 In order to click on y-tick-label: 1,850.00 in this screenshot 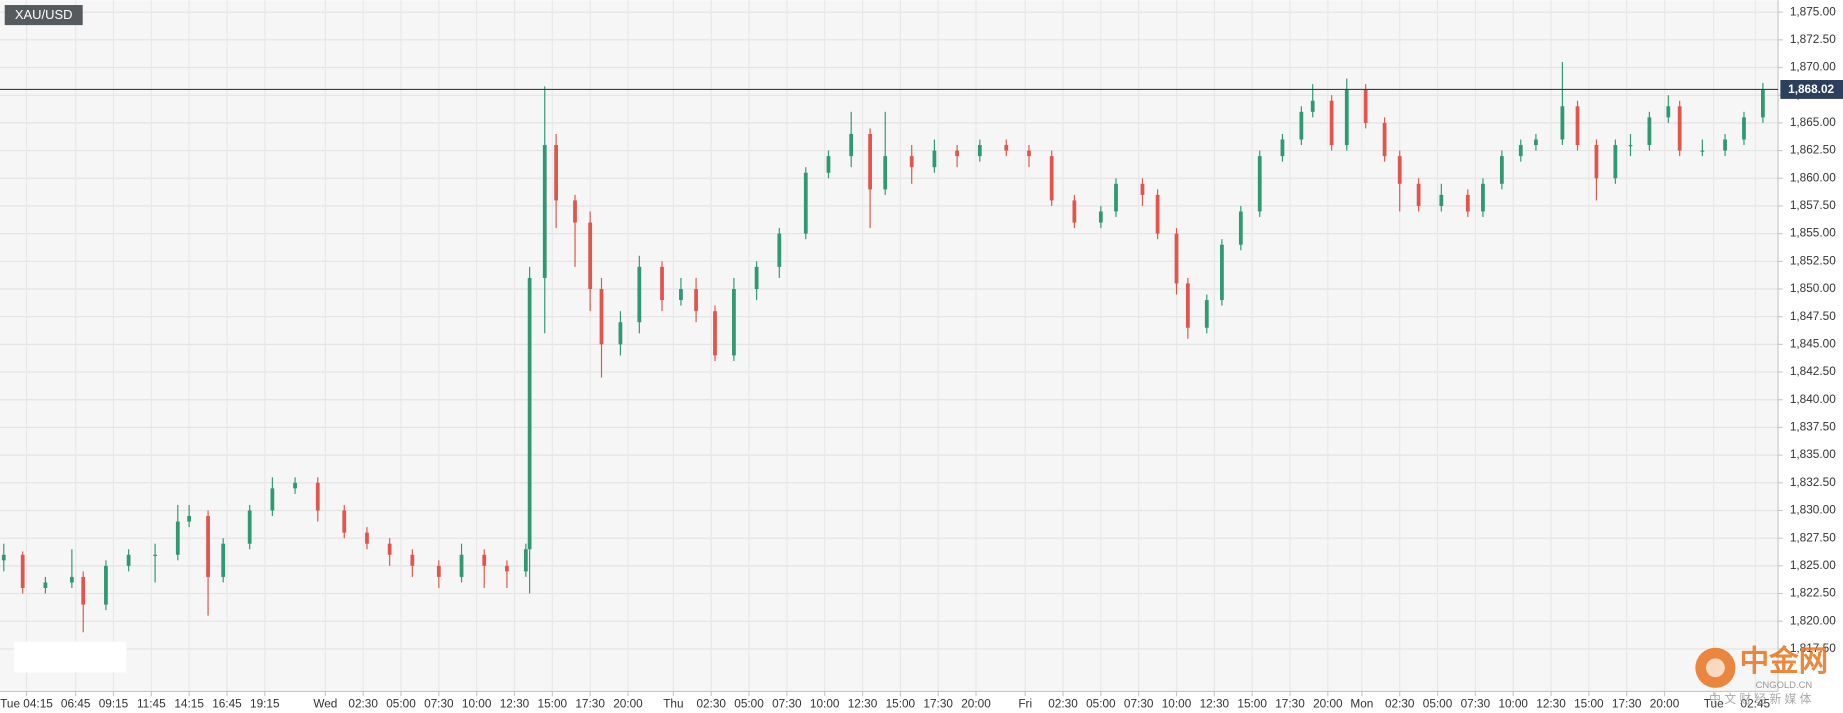, I will do `click(1813, 288)`.